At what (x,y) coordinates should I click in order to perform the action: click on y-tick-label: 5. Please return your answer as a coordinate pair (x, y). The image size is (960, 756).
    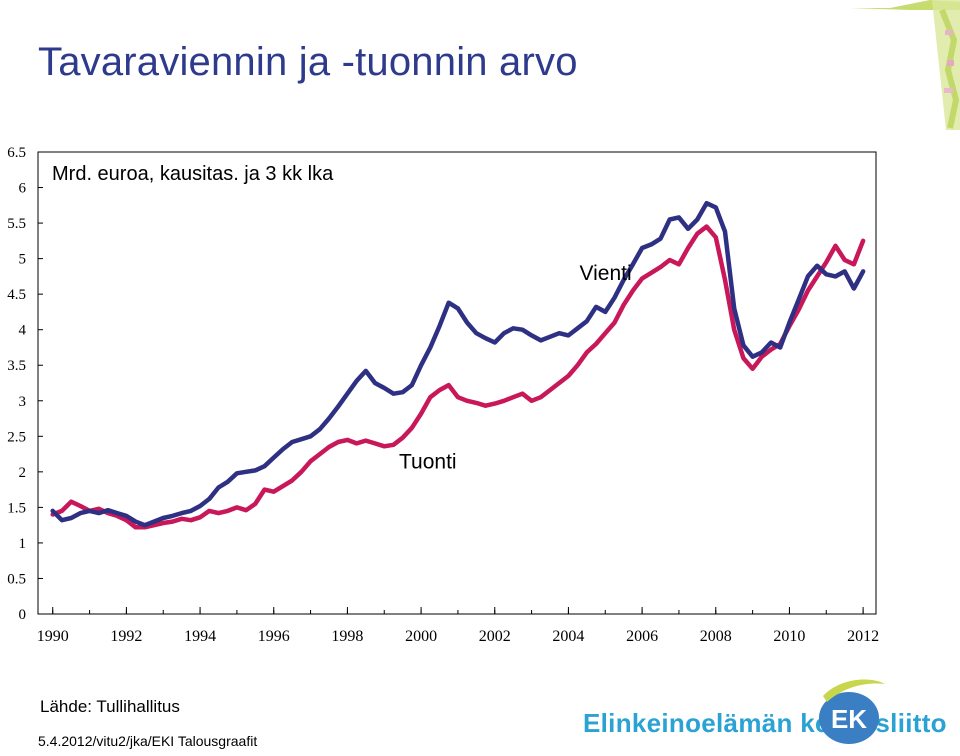
    Looking at the image, I should click on (23, 260).